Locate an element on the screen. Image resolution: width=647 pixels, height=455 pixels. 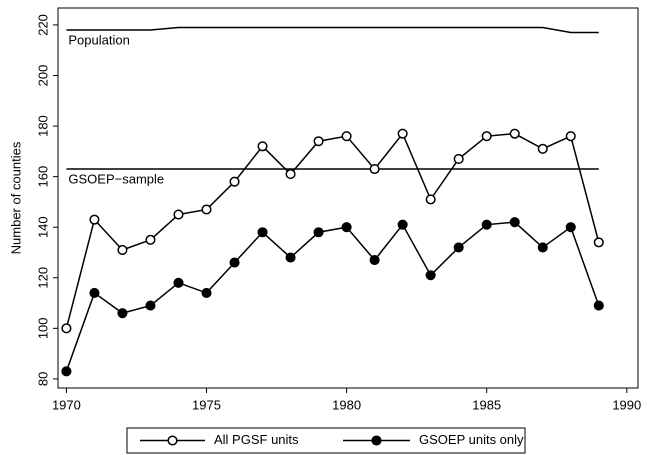
legend-label: GSOEP units only is located at coordinates (471, 439).